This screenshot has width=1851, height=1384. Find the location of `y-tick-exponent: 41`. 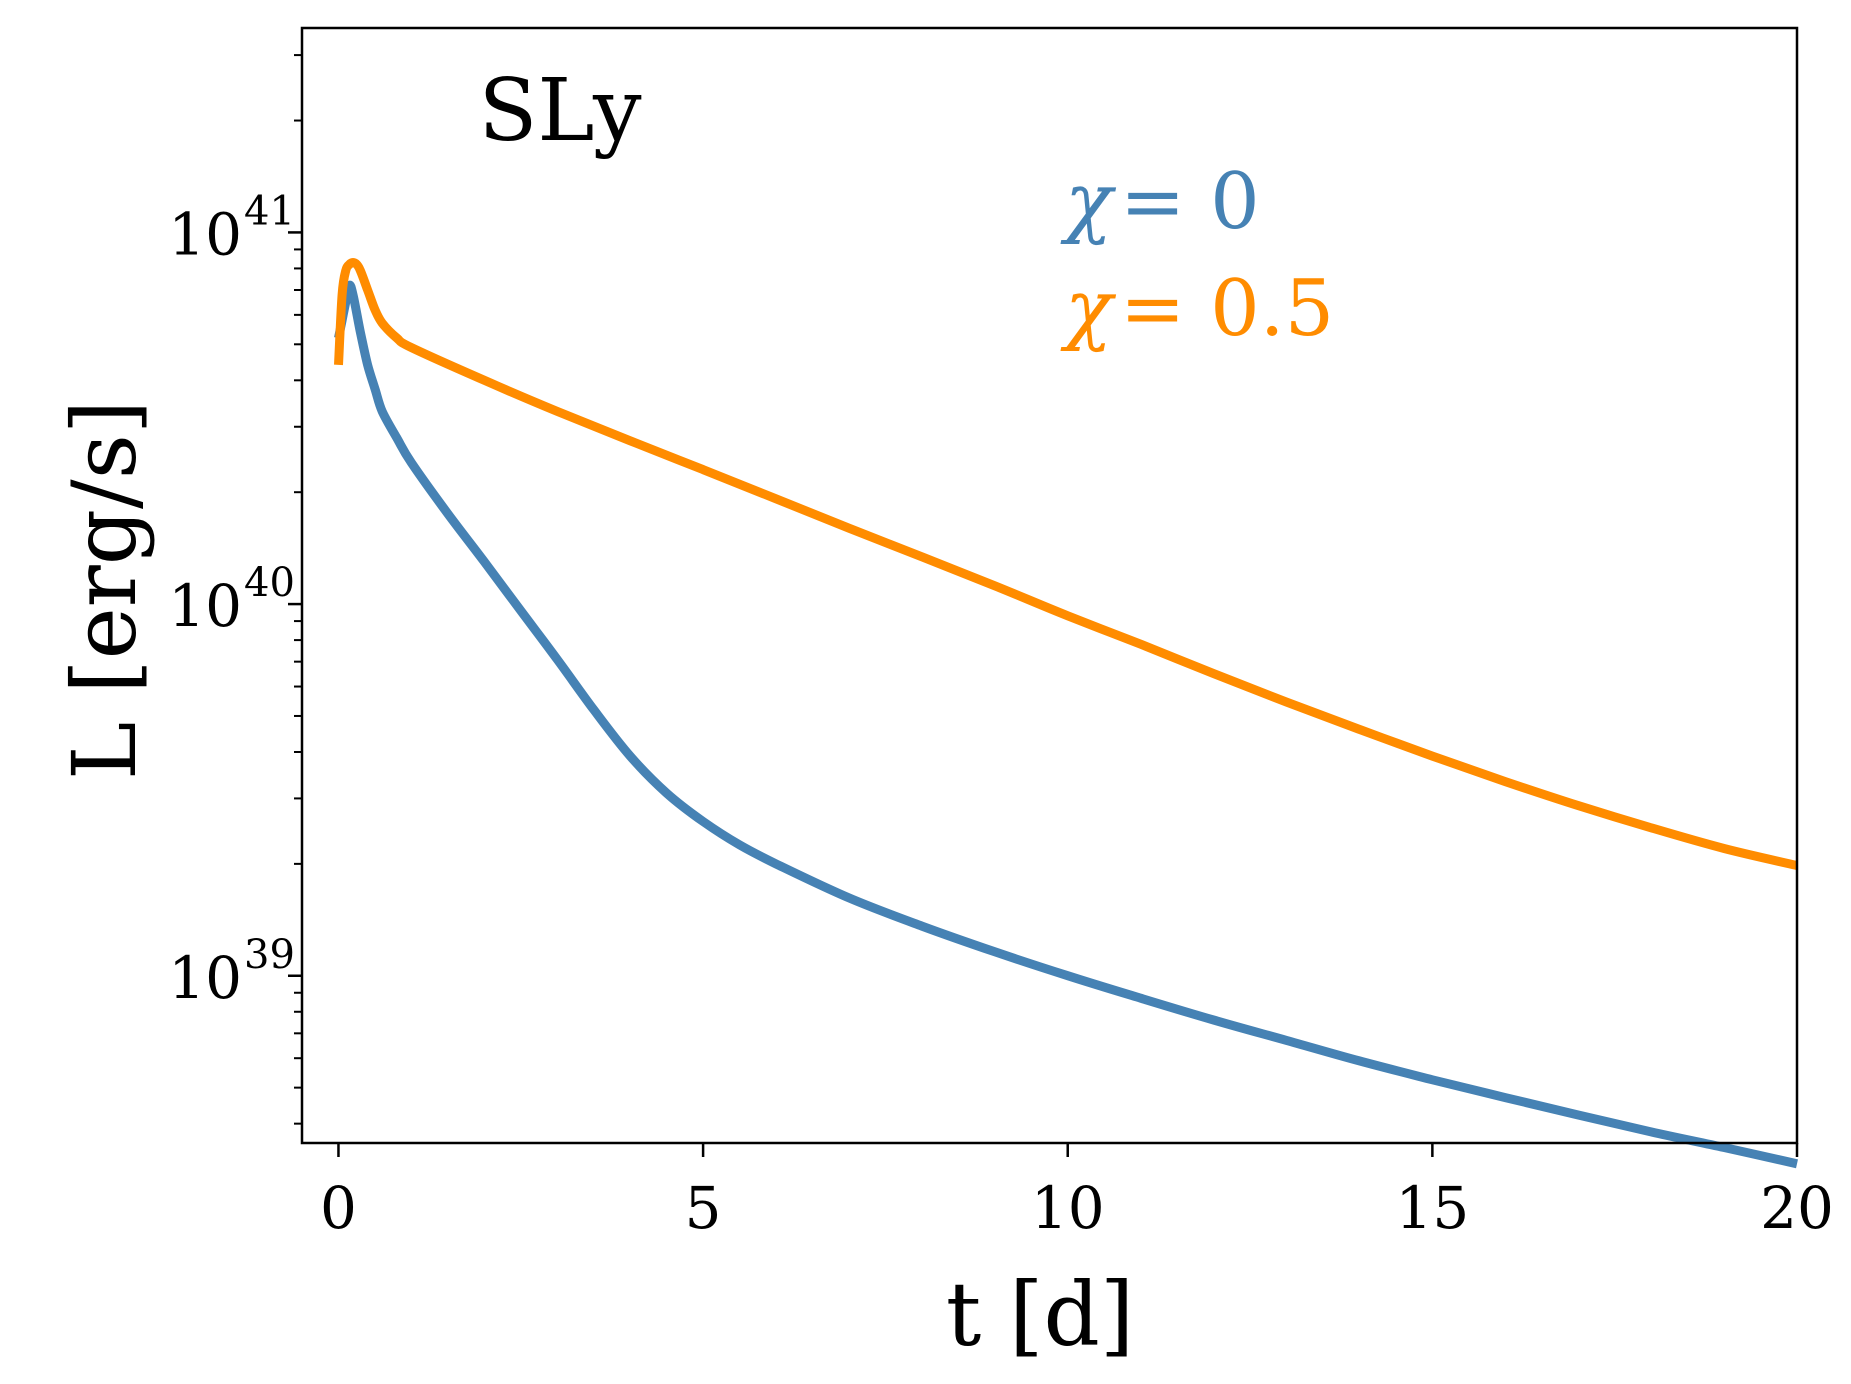

y-tick-exponent: 41 is located at coordinates (269, 211).